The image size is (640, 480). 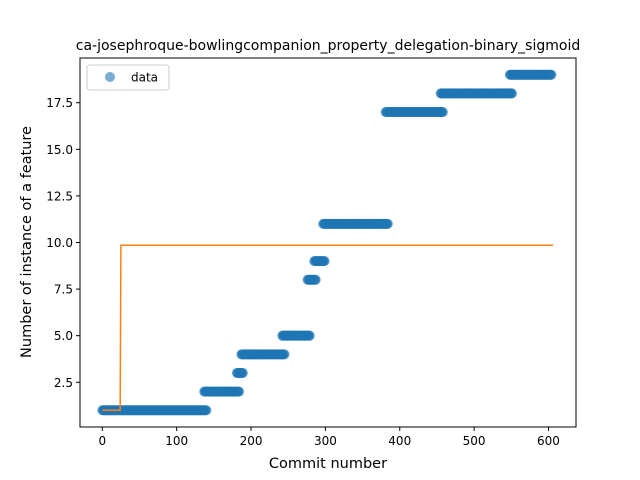 What do you see at coordinates (144, 78) in the screenshot?
I see `legend-label-data: data` at bounding box center [144, 78].